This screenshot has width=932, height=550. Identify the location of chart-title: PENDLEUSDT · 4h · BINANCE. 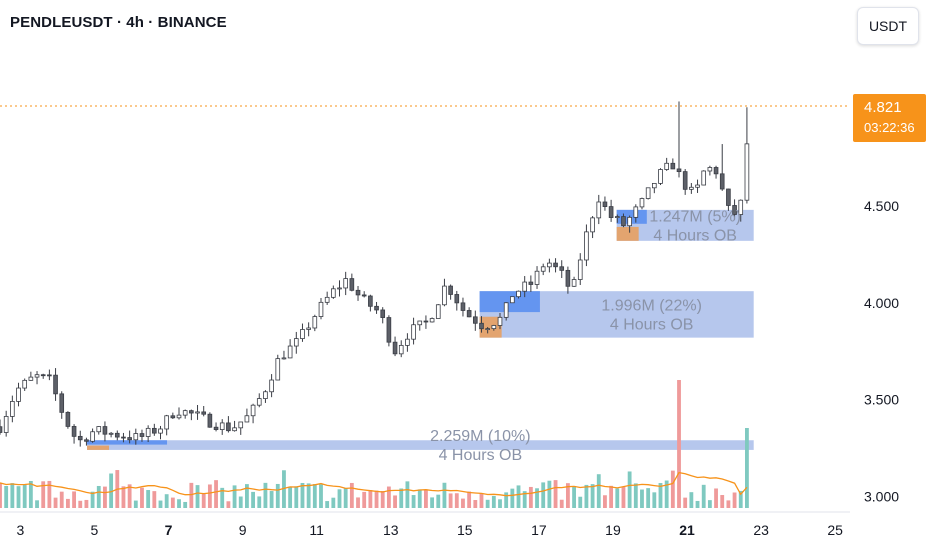
(118, 22).